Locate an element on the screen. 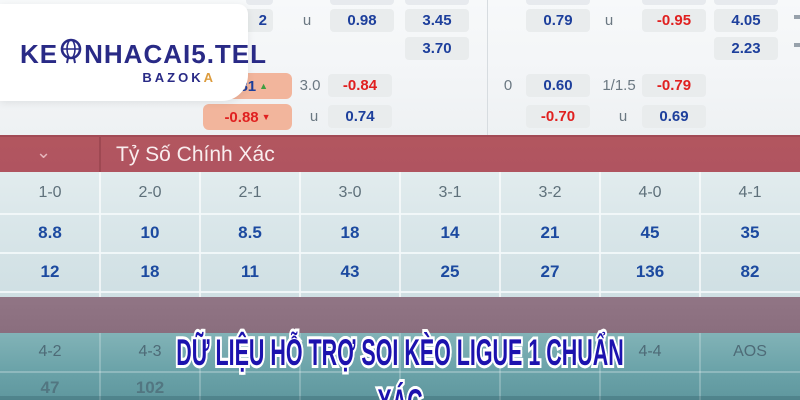  score-odds-cell: 14 is located at coordinates (450, 232).